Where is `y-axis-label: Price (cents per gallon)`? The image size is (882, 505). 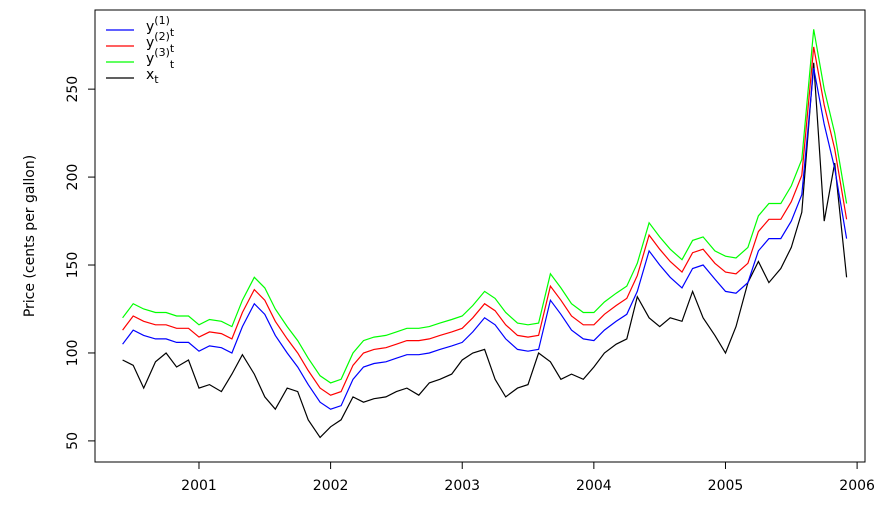 y-axis-label: Price (cents per gallon) is located at coordinates (30, 236).